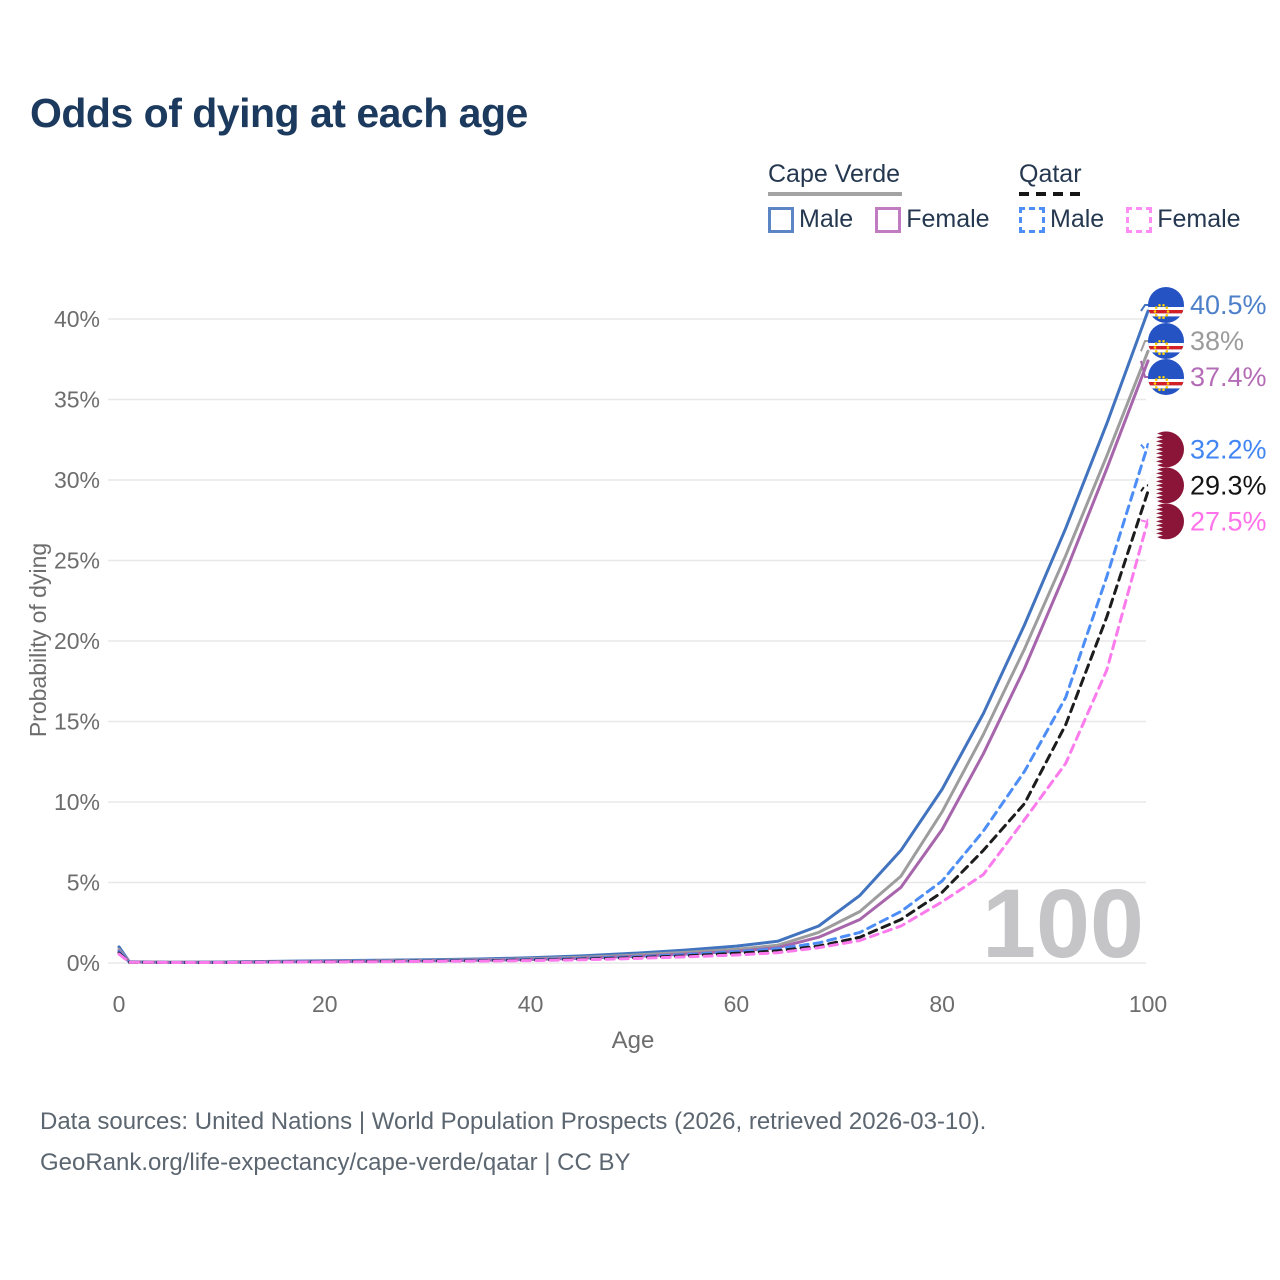 The width and height of the screenshot is (1280, 1280). Describe the element at coordinates (77, 802) in the screenshot. I see `y-tick-label: 10%` at that location.